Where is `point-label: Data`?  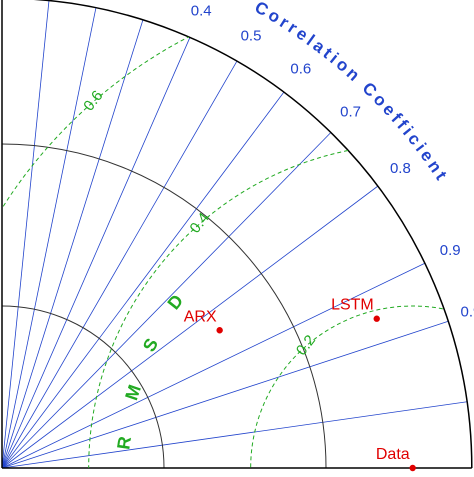 point-label: Data is located at coordinates (393, 454).